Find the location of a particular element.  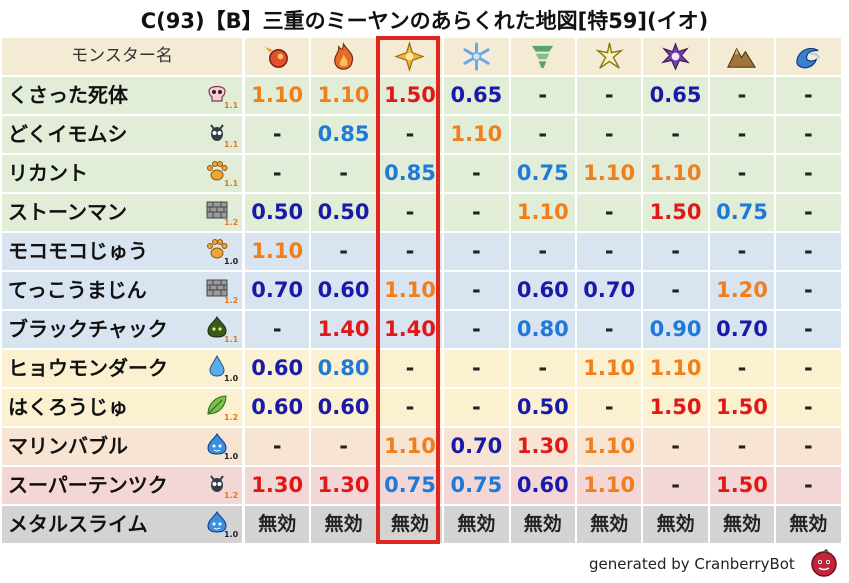

monster-name-cell: ブラックチャック 1.1 is located at coordinates (122, 329).